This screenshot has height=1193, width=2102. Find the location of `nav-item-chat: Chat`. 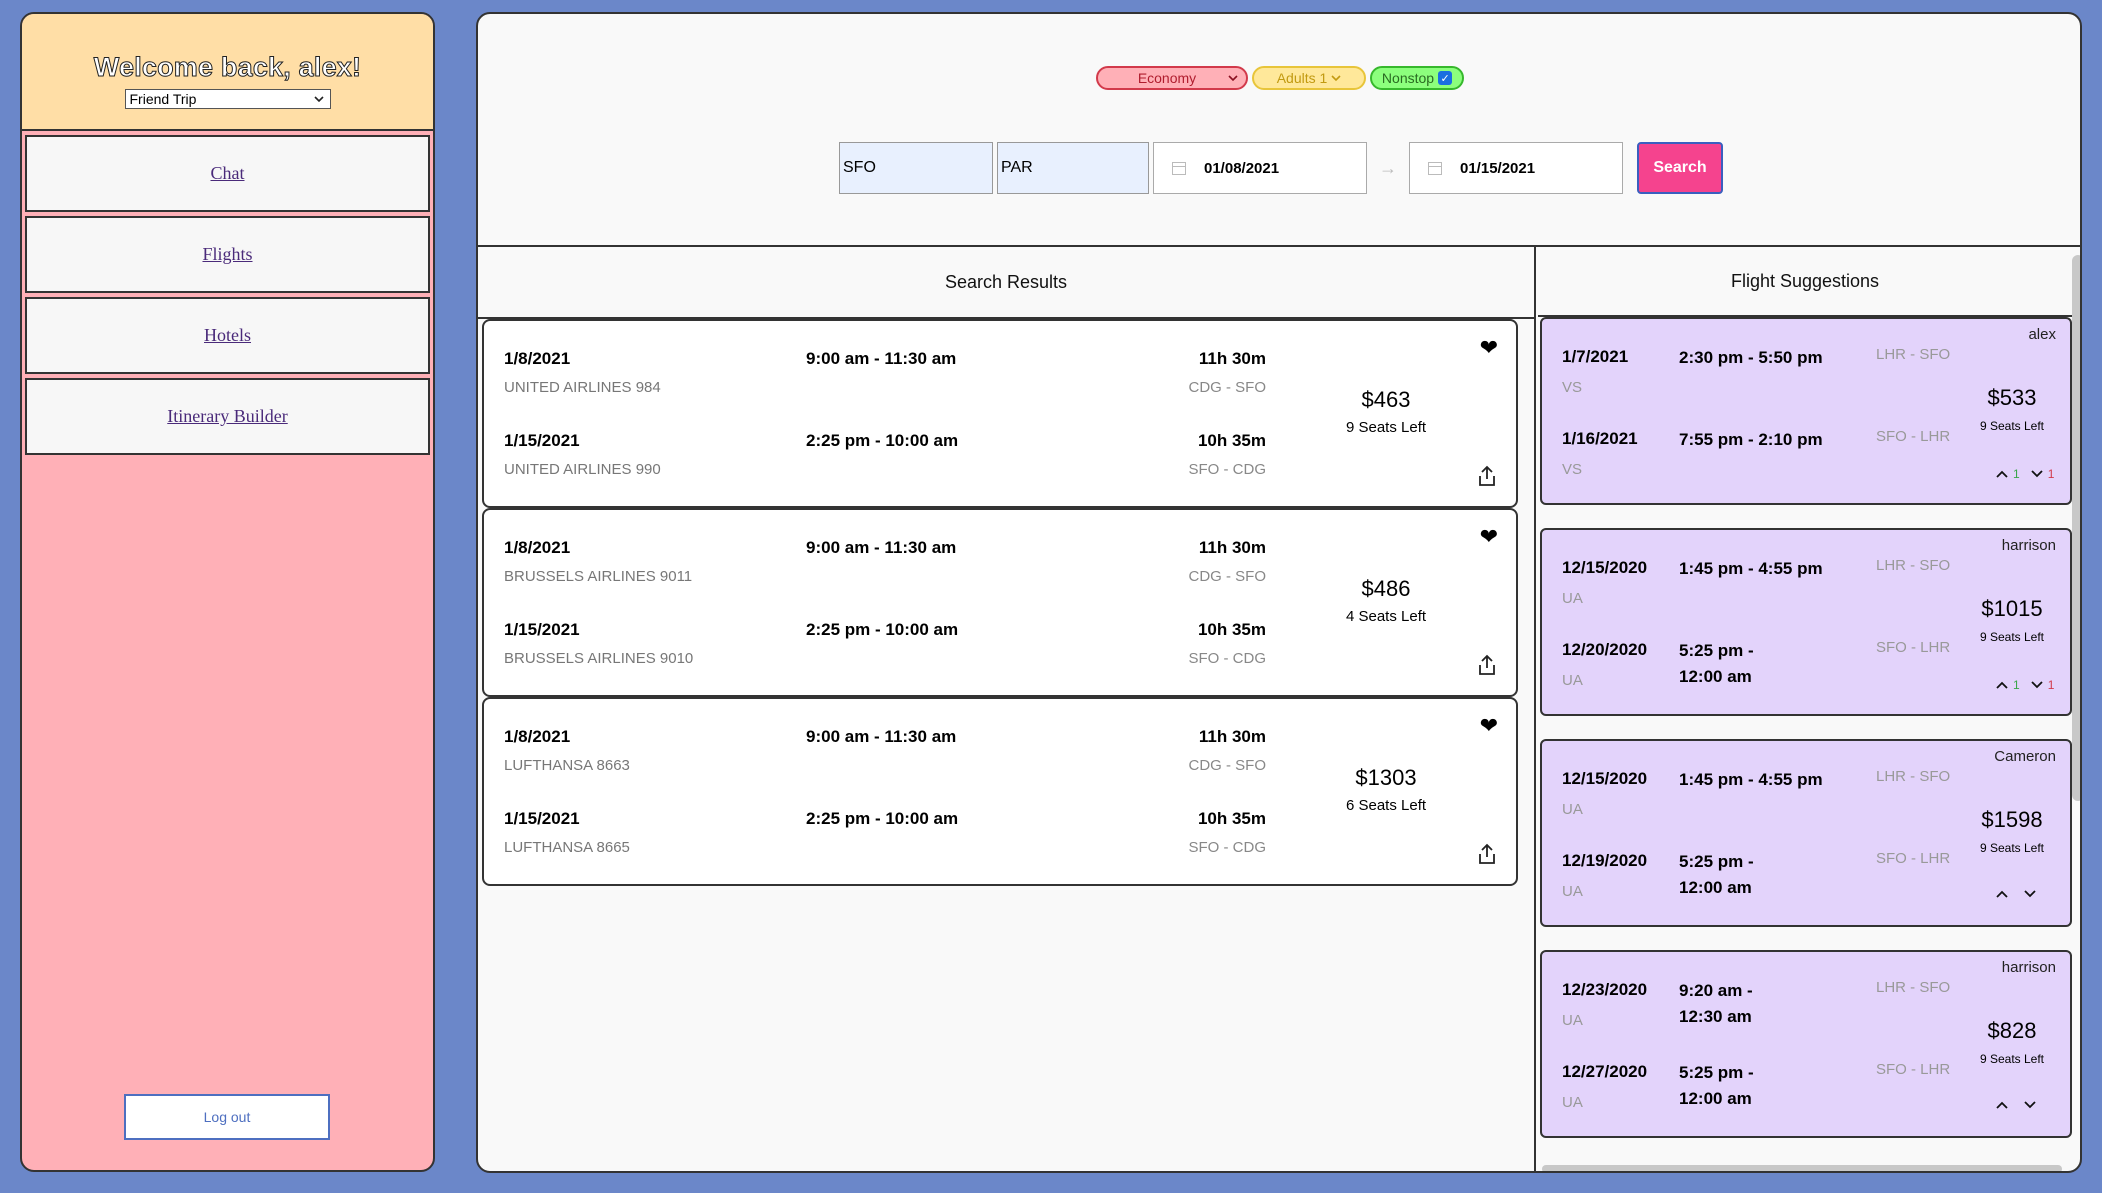

nav-item-chat: Chat is located at coordinates (227, 173).